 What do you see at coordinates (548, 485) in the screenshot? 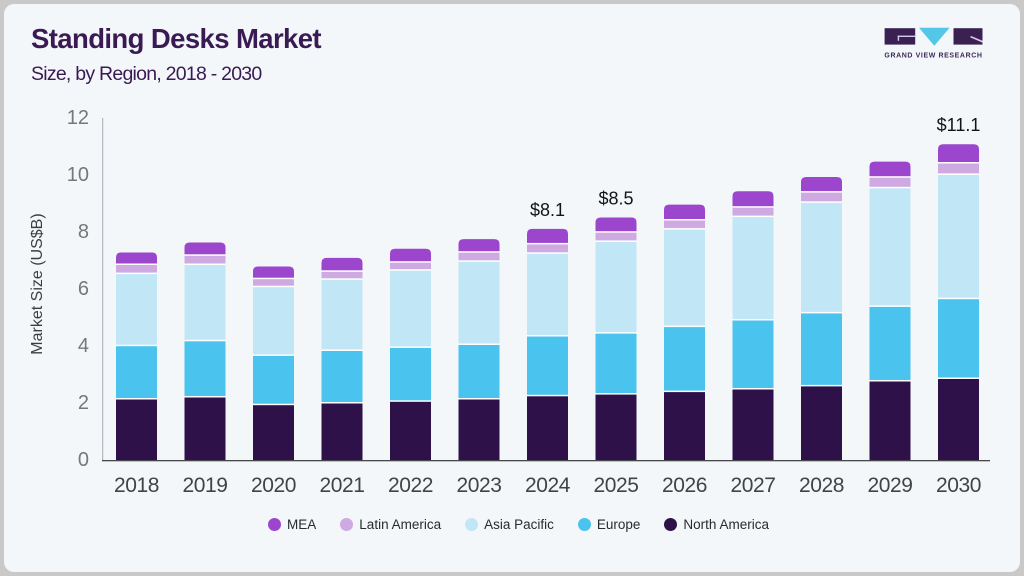
I see `svg-text: 2024` at bounding box center [548, 485].